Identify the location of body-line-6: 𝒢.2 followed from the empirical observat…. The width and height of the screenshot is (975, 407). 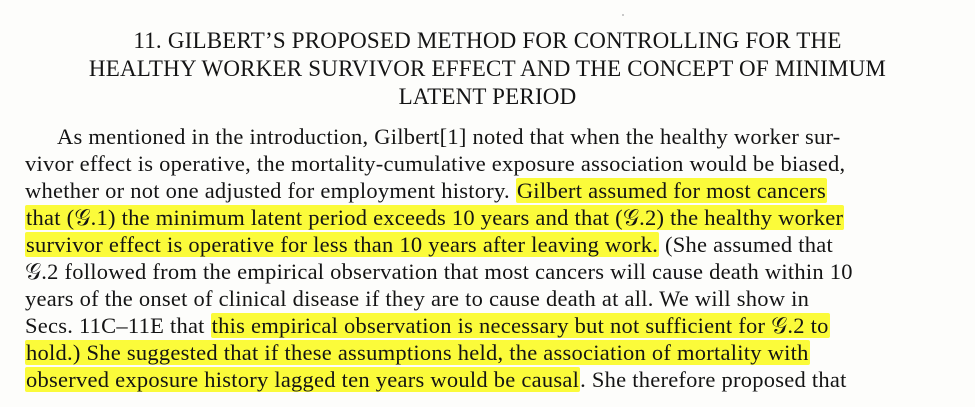
(439, 271).